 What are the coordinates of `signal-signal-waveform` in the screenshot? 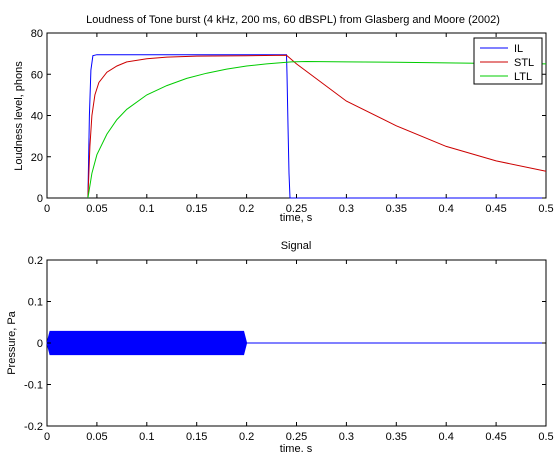 It's located at (296, 343).